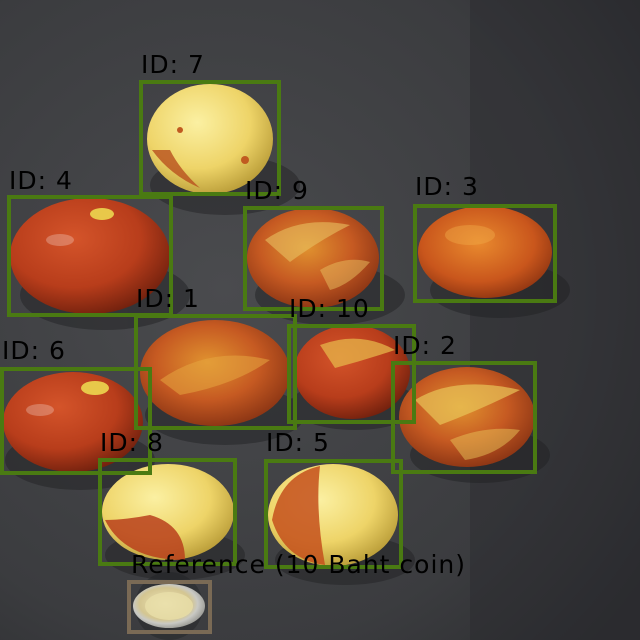 This screenshot has height=640, width=640. What do you see at coordinates (447, 186) in the screenshot?
I see `label-id-3: ID: 3` at bounding box center [447, 186].